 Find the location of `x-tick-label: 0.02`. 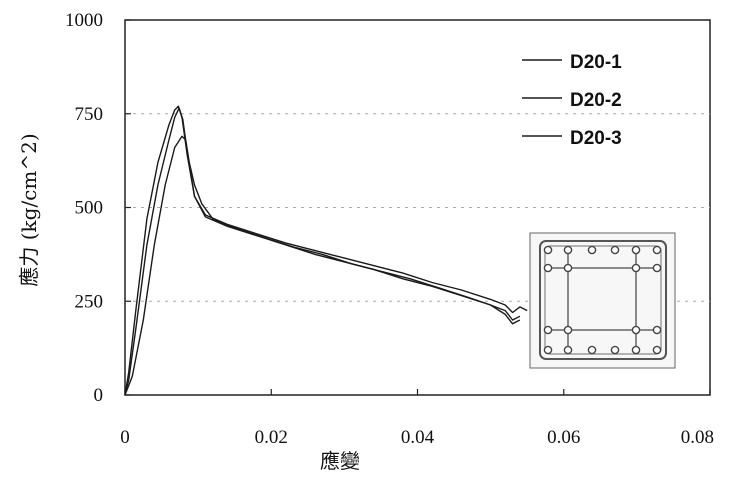

x-tick-label: 0.02 is located at coordinates (271, 437).